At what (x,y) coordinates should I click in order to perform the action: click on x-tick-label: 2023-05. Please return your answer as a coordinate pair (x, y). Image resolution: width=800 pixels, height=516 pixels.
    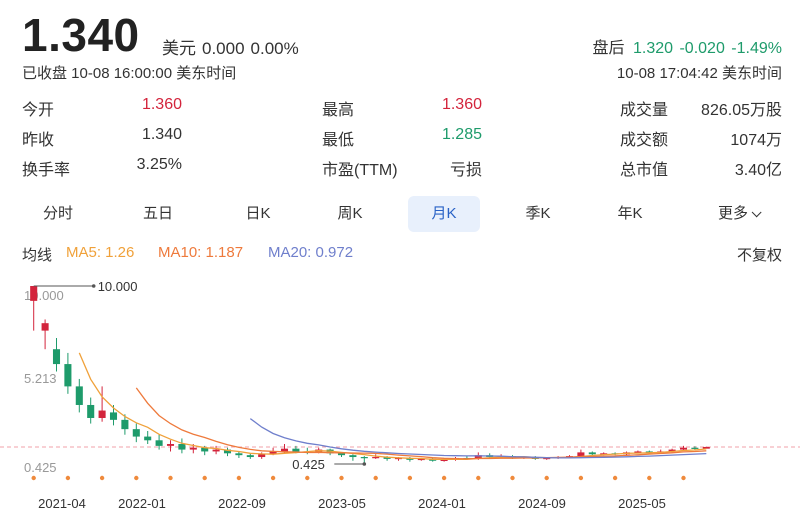
    Looking at the image, I should click on (342, 503).